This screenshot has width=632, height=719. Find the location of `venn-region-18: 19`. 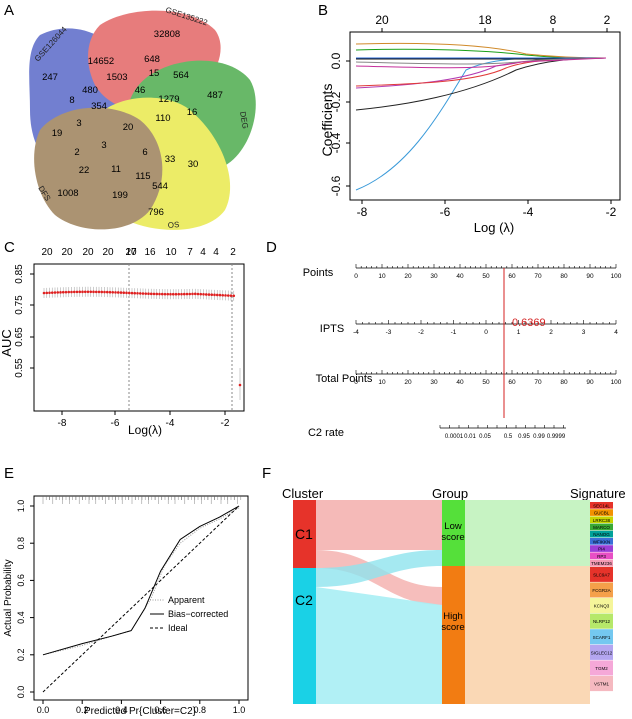

venn-region-18: 19 is located at coordinates (57, 133).